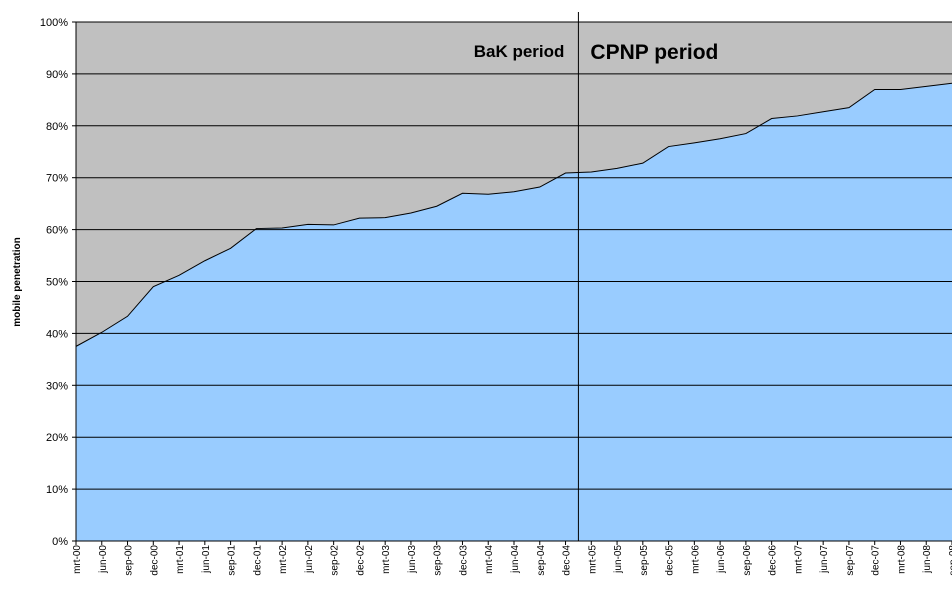 The image size is (952, 590). Describe the element at coordinates (360, 560) in the screenshot. I see `x-tick-label: dec-02` at that location.